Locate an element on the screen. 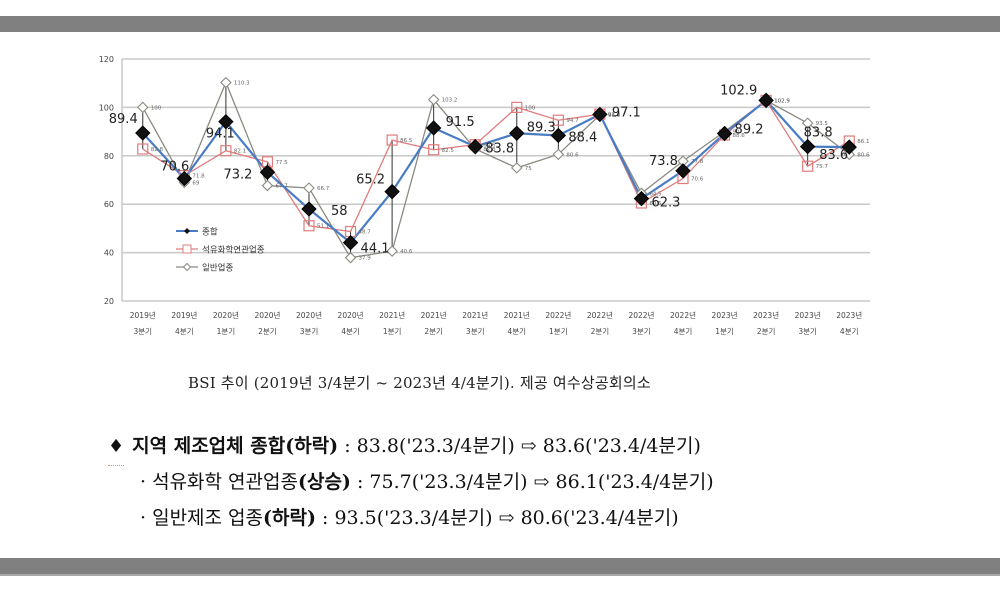  legend-diamond-icon is located at coordinates (187, 267).